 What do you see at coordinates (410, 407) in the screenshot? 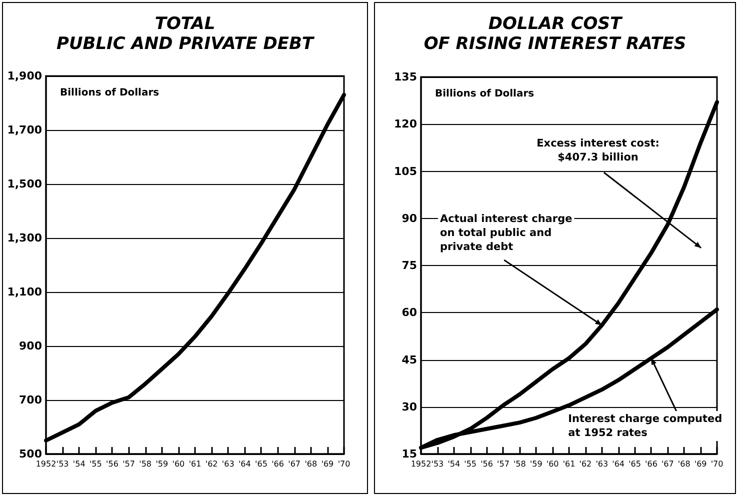
I see `y-tick-label: 30` at bounding box center [410, 407].